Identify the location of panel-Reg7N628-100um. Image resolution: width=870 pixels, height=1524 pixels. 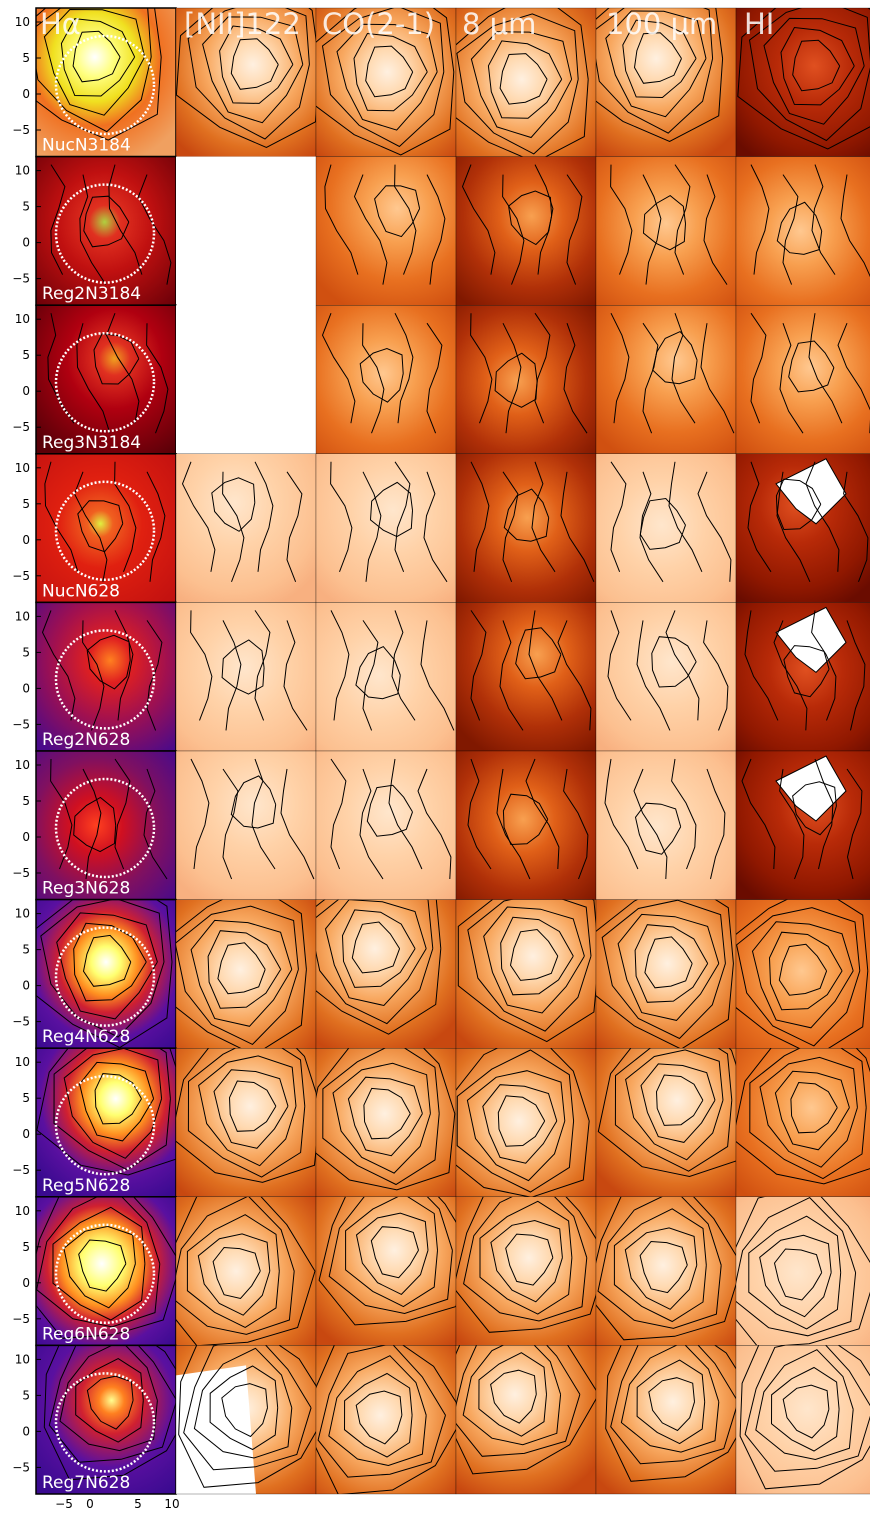
(666, 1420).